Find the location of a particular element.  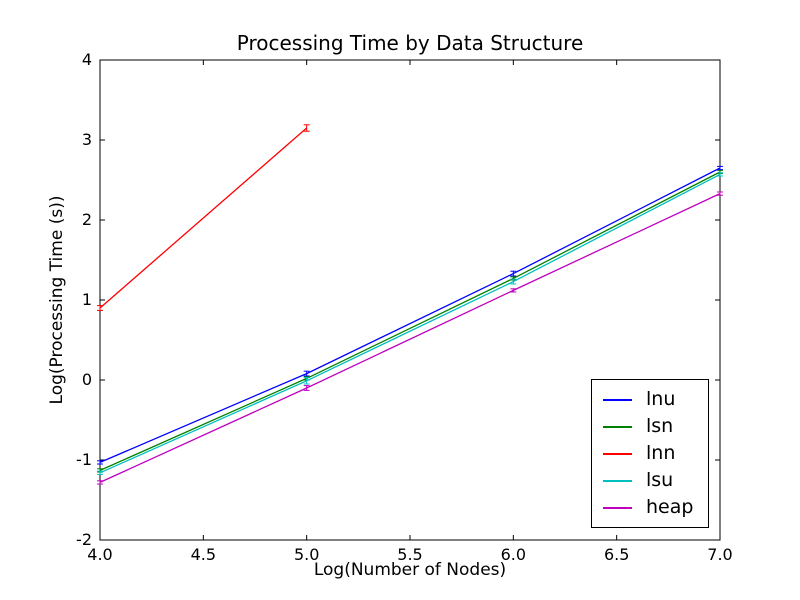

legend-label-heap: heap is located at coordinates (670, 507).